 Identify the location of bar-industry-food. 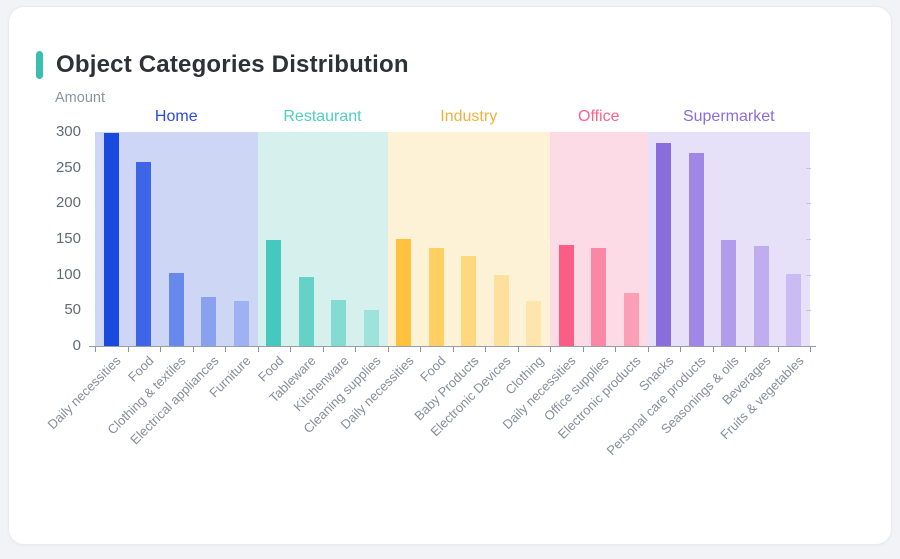
(436, 296).